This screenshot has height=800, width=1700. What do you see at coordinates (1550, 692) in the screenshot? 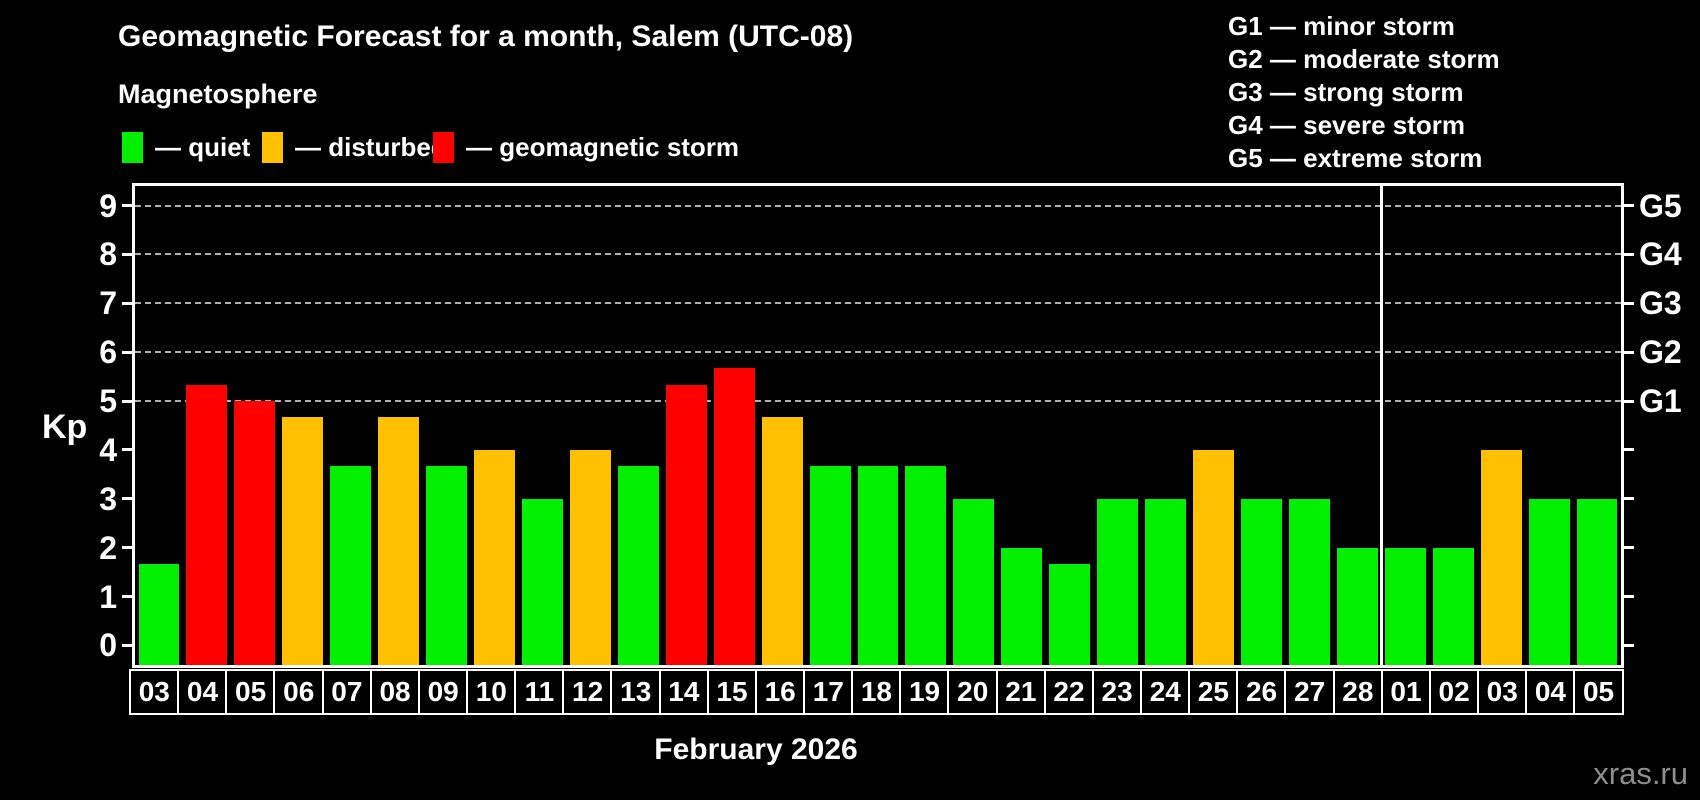
I see `day-label-04: 04` at bounding box center [1550, 692].